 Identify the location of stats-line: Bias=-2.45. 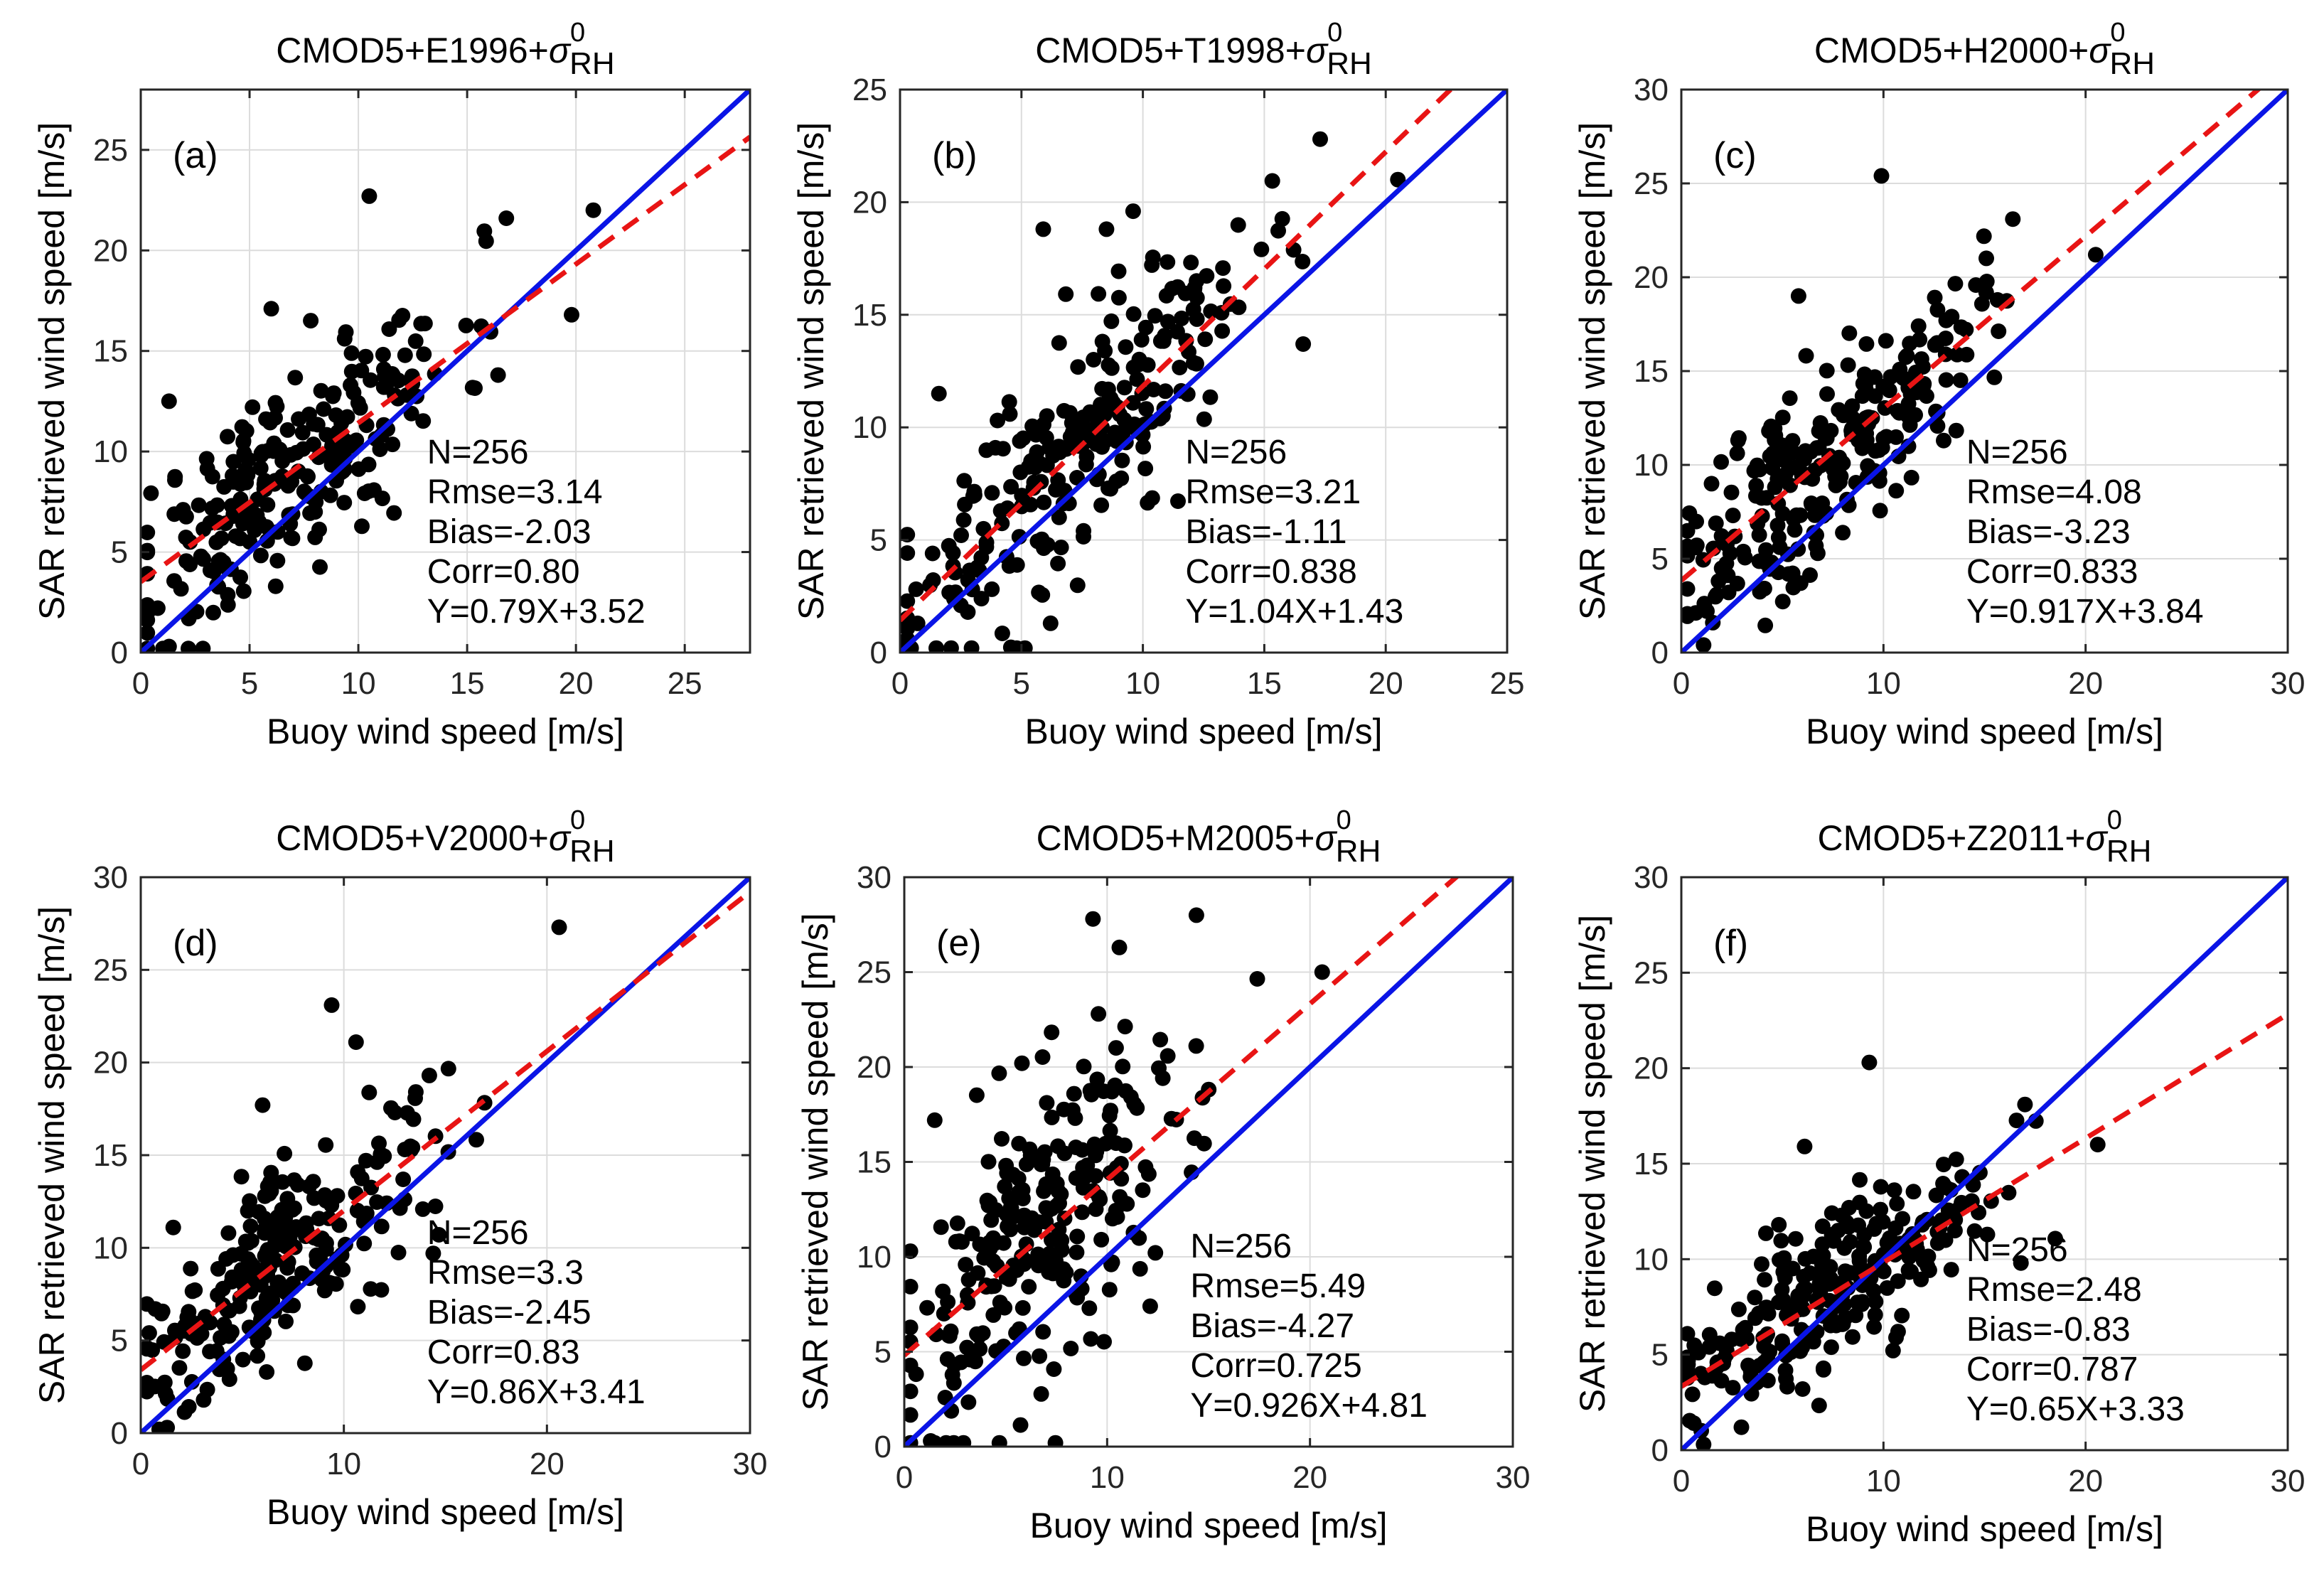
(509, 1312).